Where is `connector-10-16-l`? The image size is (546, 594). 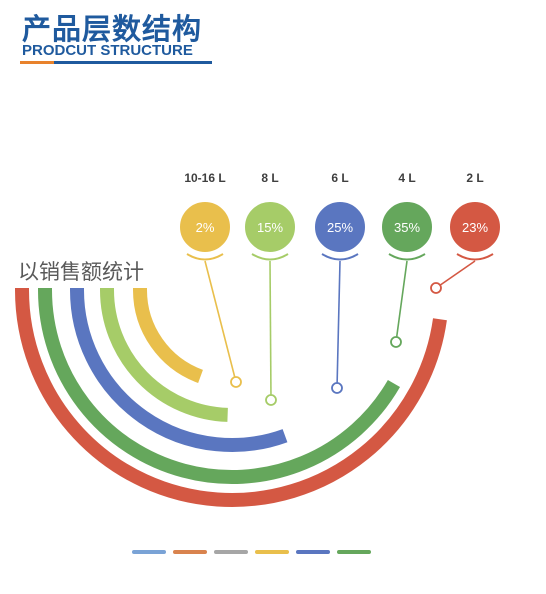 connector-10-16-l is located at coordinates (220, 321).